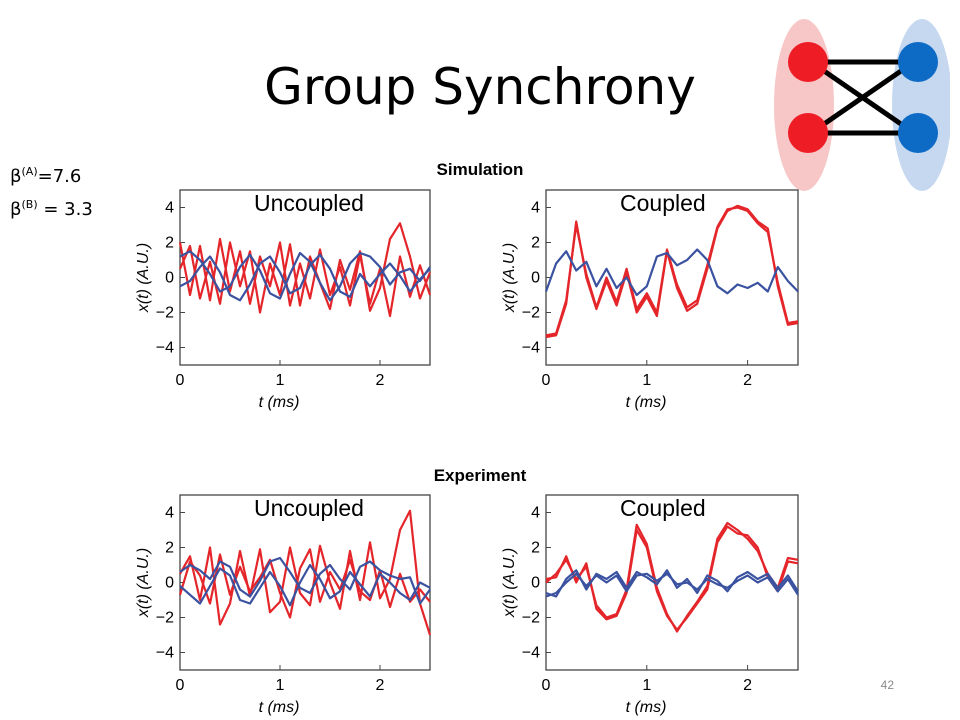  I want to click on param-superscript: (A), so click(29, 171).